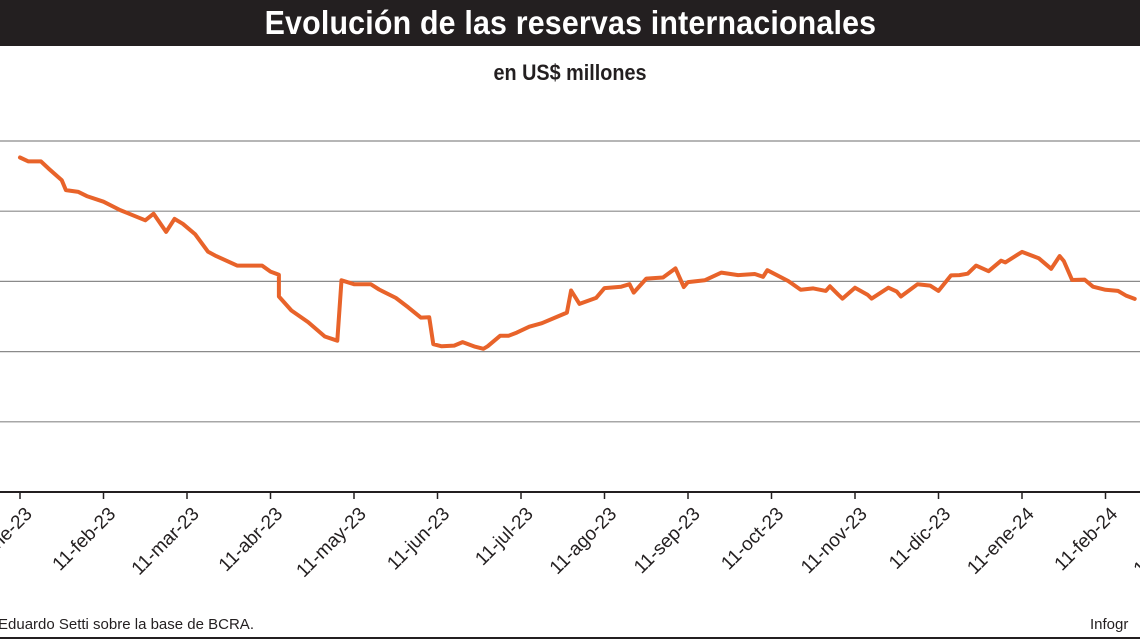 The width and height of the screenshot is (1140, 641). I want to click on x-tick-label: 11-sep-23, so click(667, 541).